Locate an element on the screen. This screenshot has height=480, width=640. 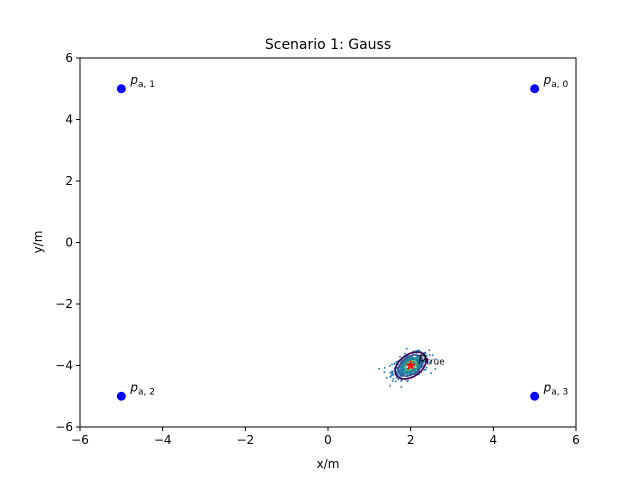
x-axis-ticks: −6 −4 −2 0 2 4 6 is located at coordinates (325, 437).